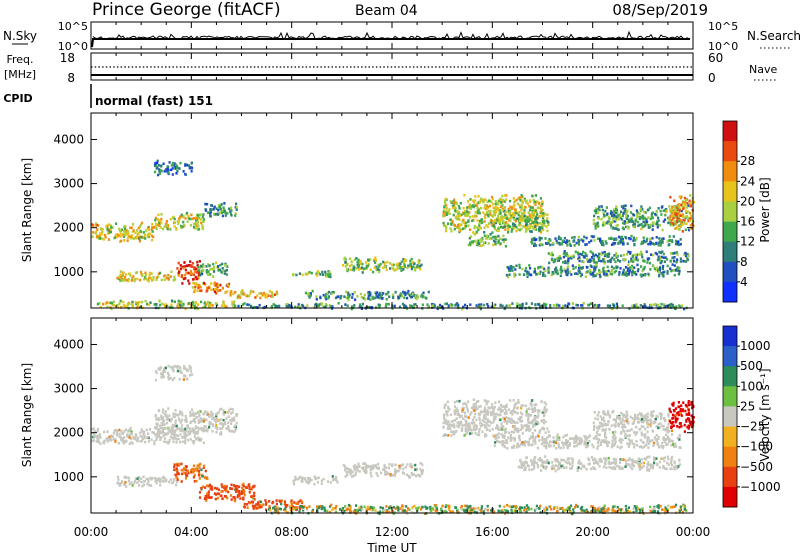  What do you see at coordinates (496, 418) in the screenshot?
I see `vel-echo-region` at bounding box center [496, 418].